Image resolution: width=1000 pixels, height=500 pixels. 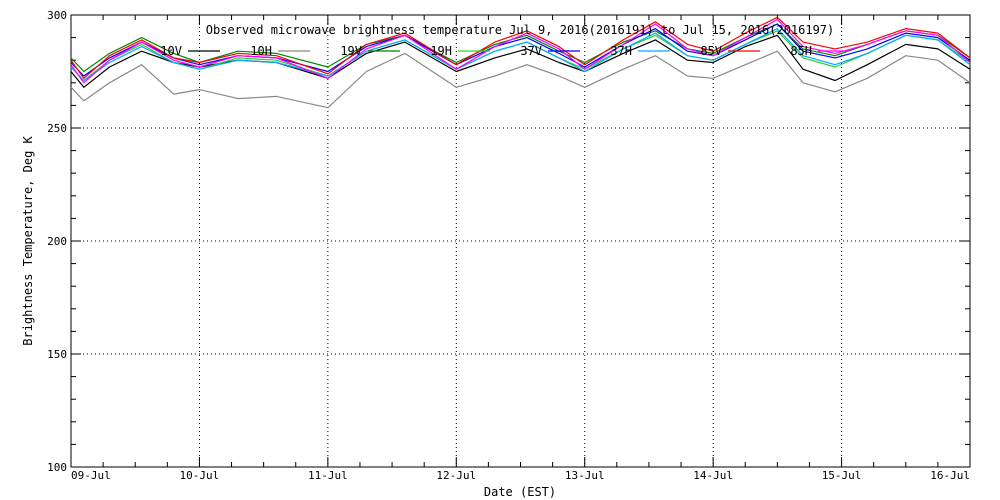 I want to click on y-tick-label: 150, so click(x=57, y=354).